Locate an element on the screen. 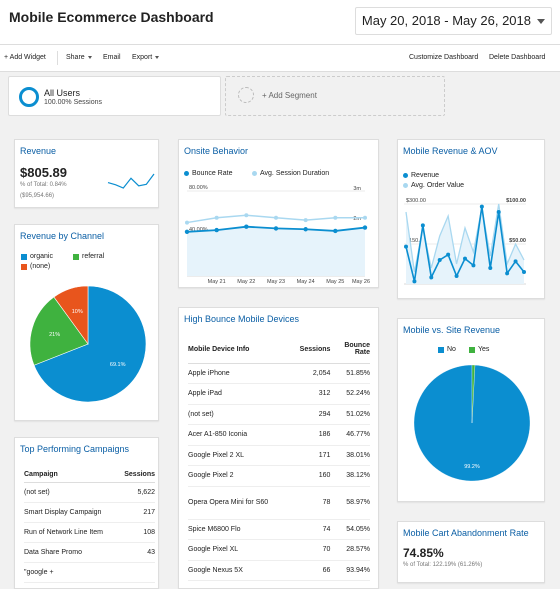 Image resolution: width=560 pixels, height=589 pixels. swatch is located at coordinates (24, 256).